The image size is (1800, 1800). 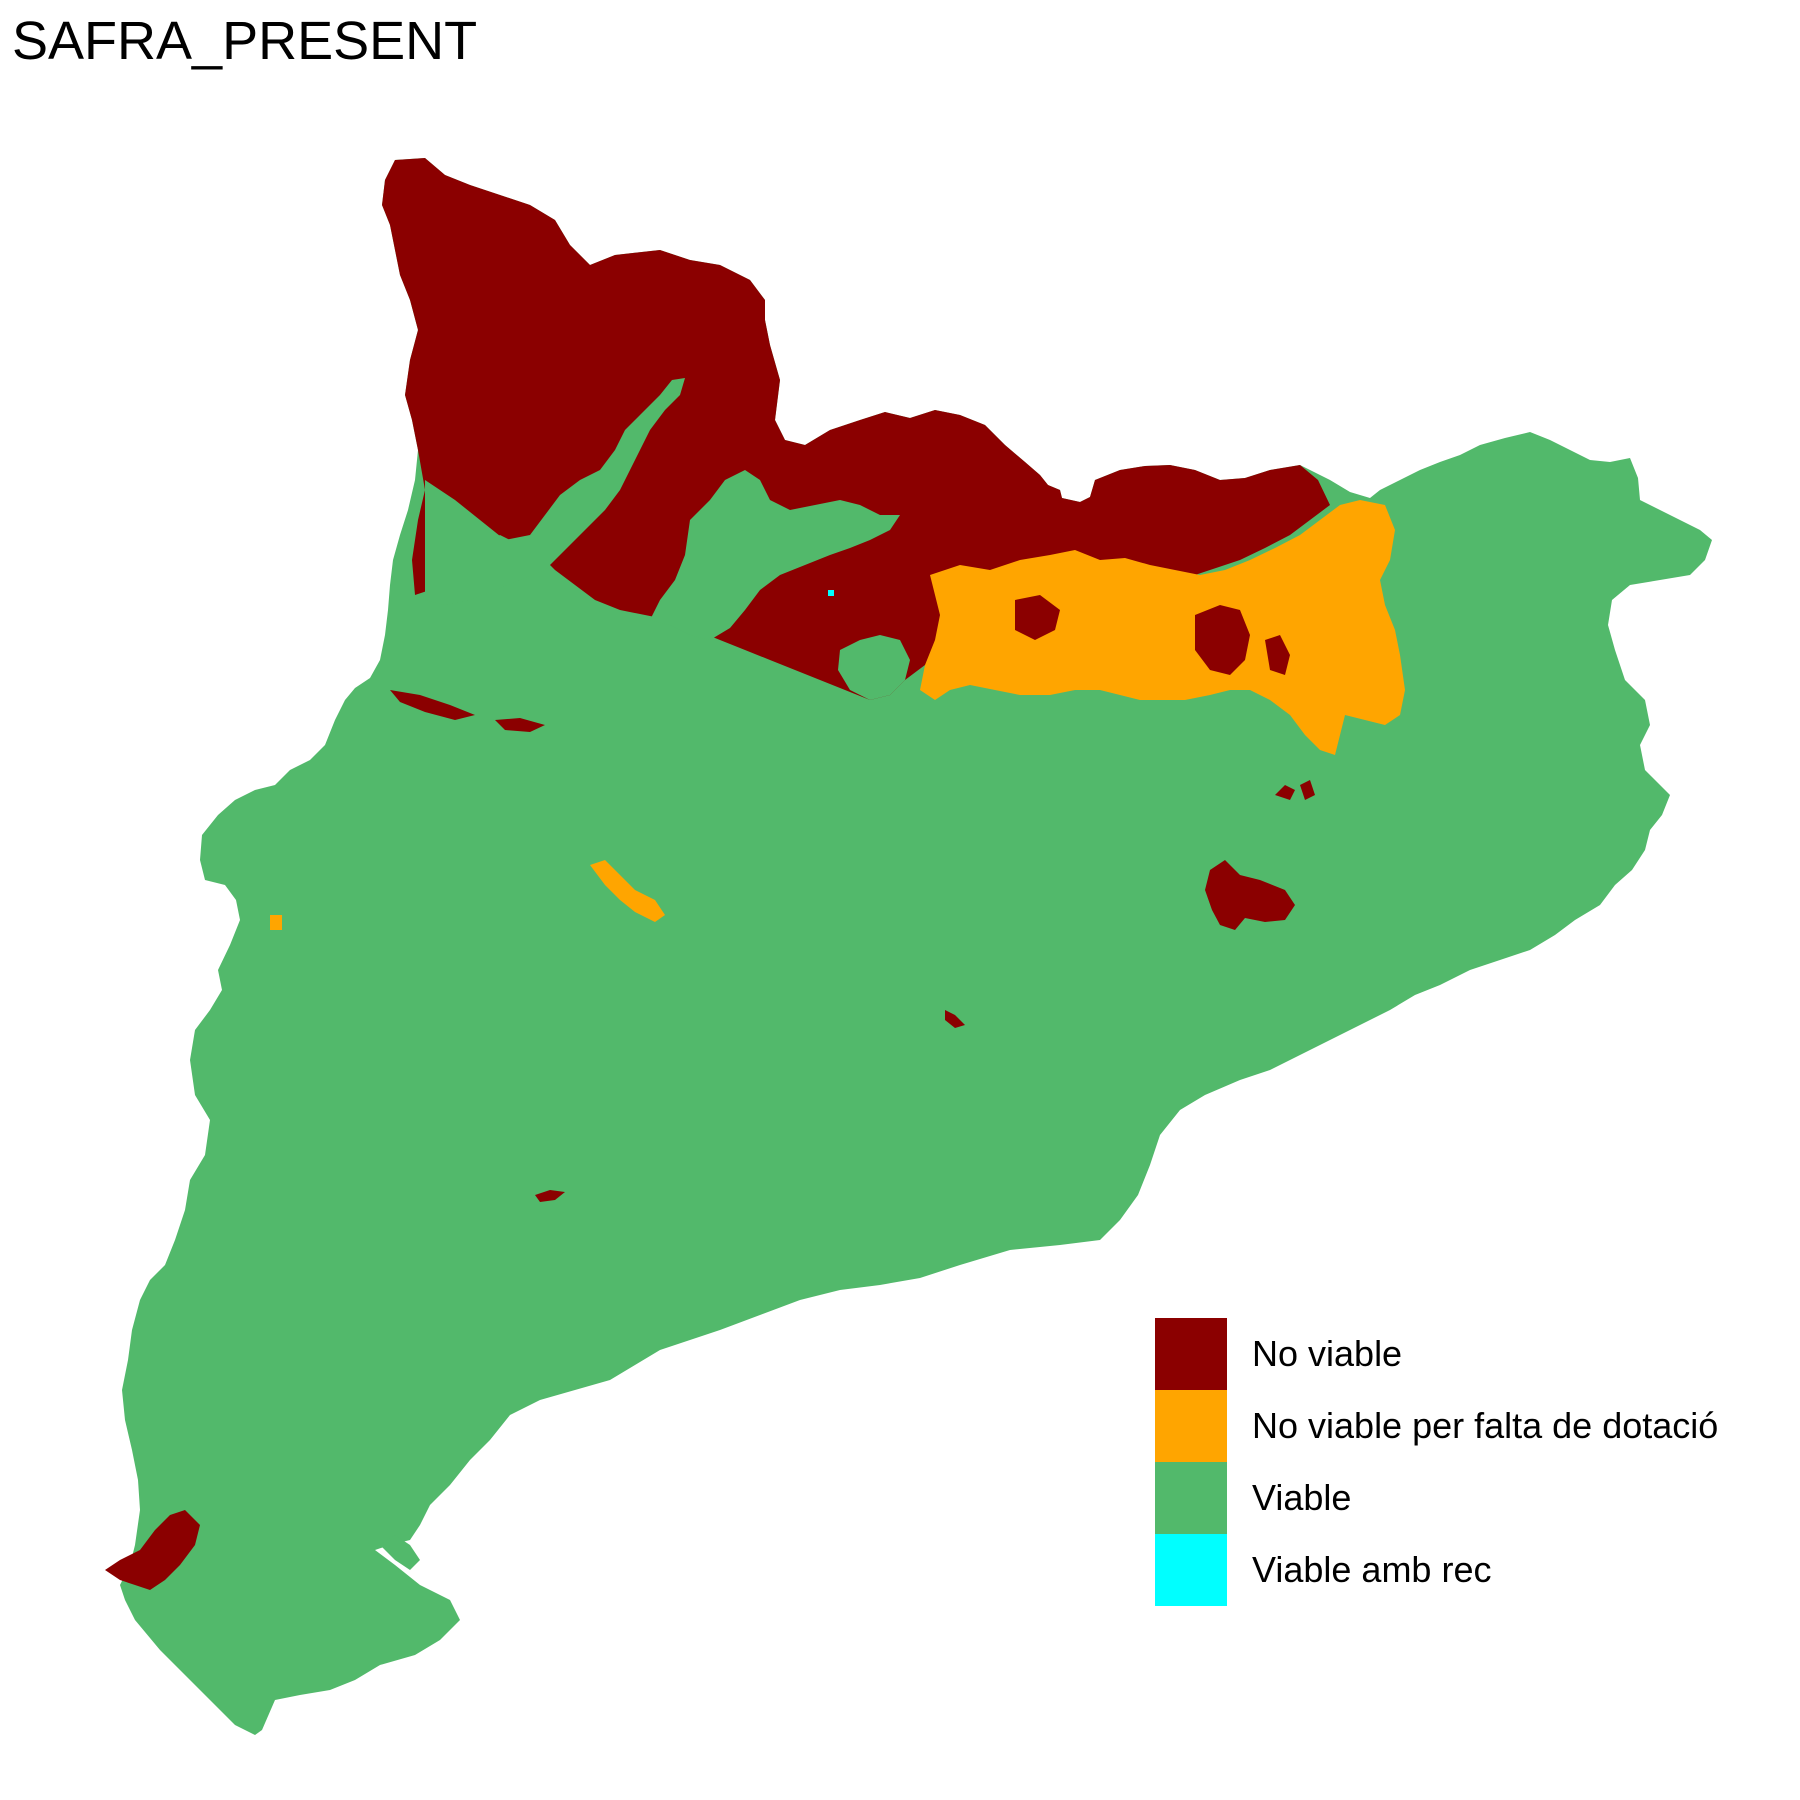 I want to click on region-viable-rec, so click(x=831, y=593).